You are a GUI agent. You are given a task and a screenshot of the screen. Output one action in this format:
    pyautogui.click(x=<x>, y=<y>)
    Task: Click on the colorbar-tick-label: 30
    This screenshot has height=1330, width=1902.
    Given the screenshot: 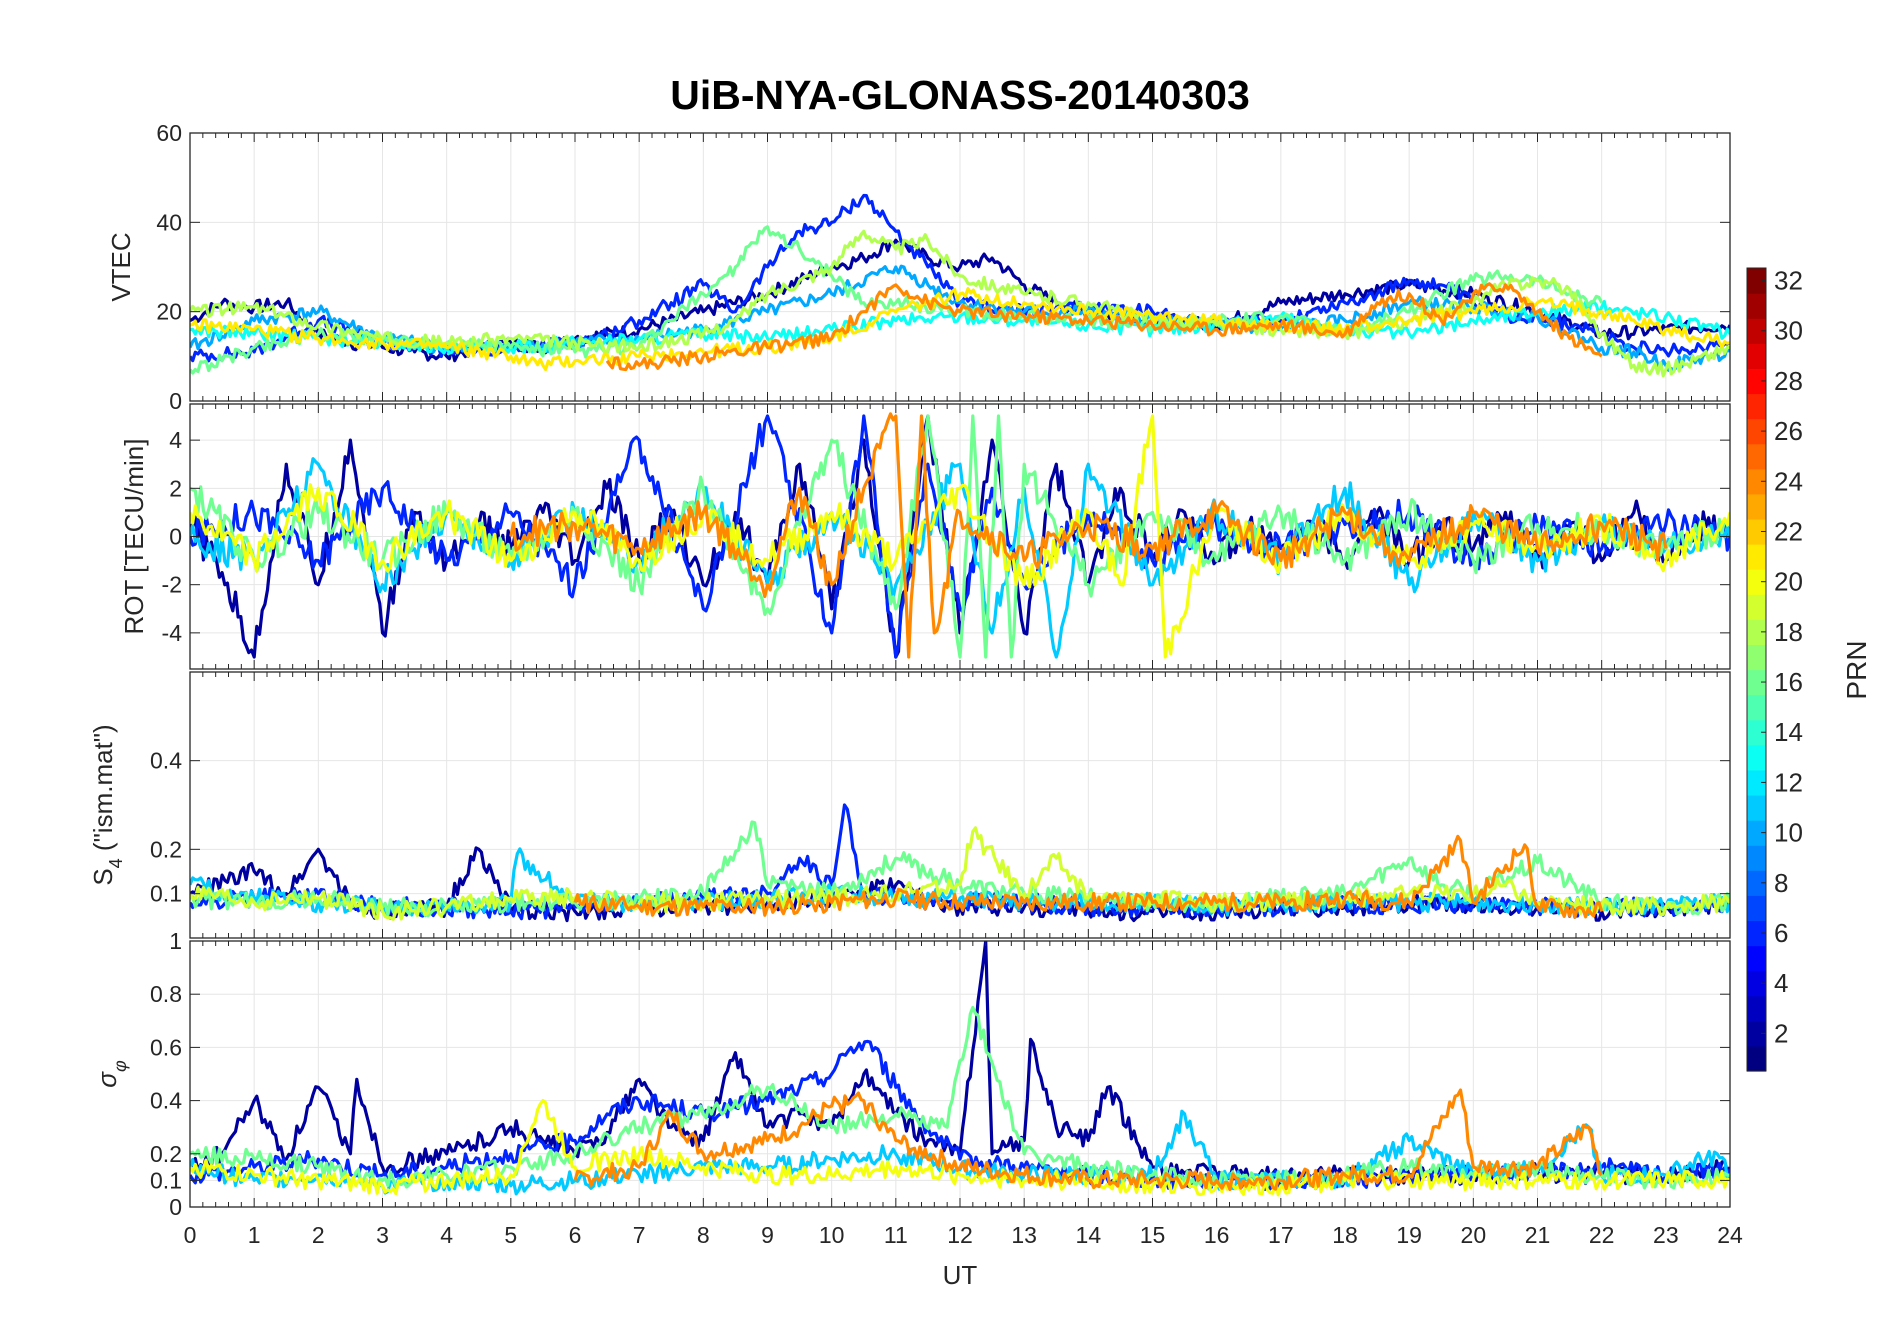 What is the action you would take?
    pyautogui.click(x=1788, y=331)
    